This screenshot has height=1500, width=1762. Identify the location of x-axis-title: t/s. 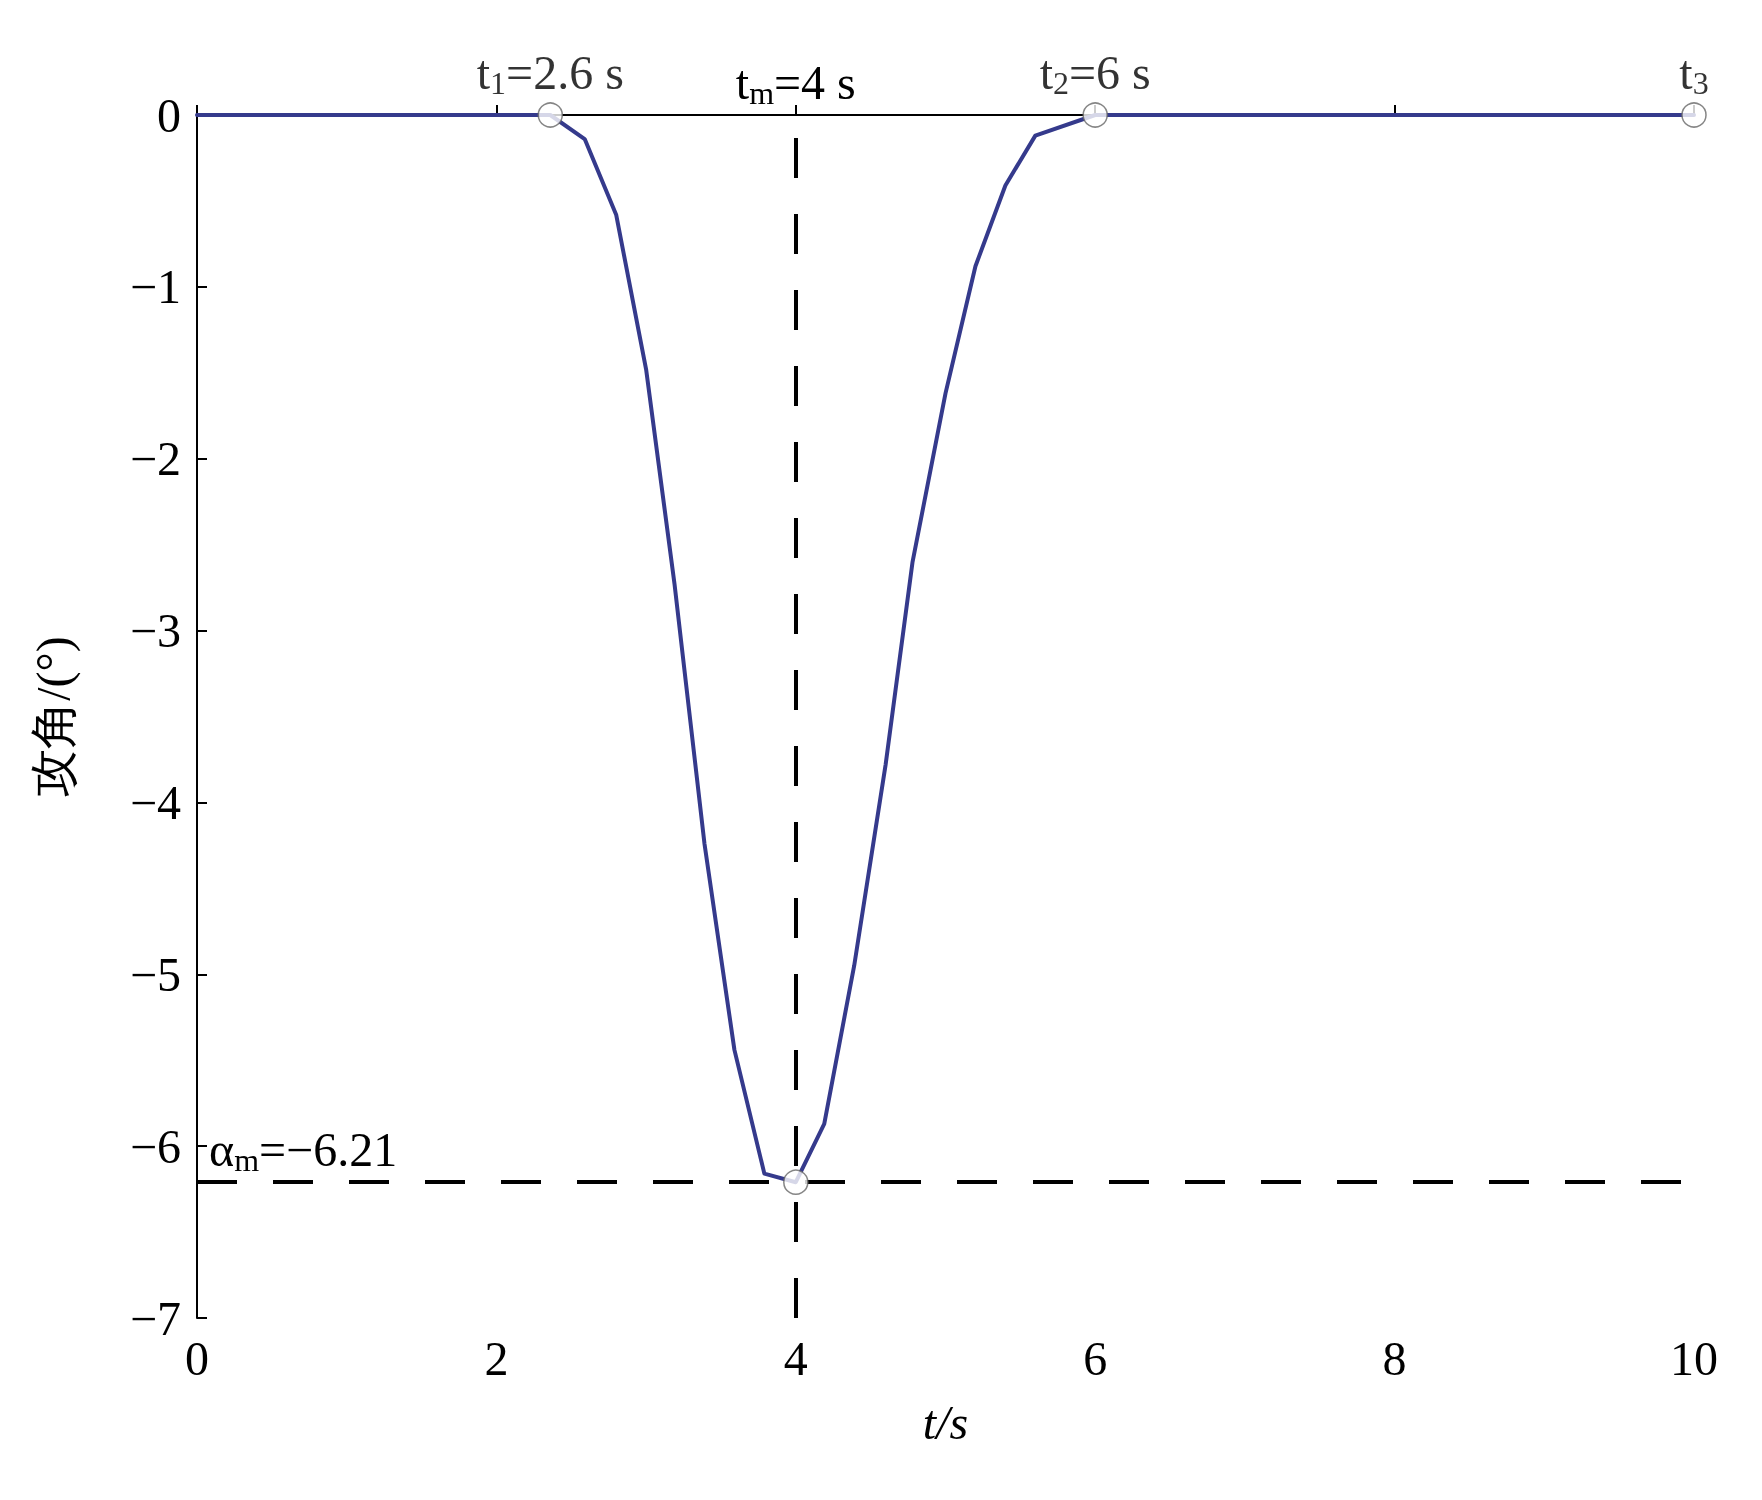
(945, 1422).